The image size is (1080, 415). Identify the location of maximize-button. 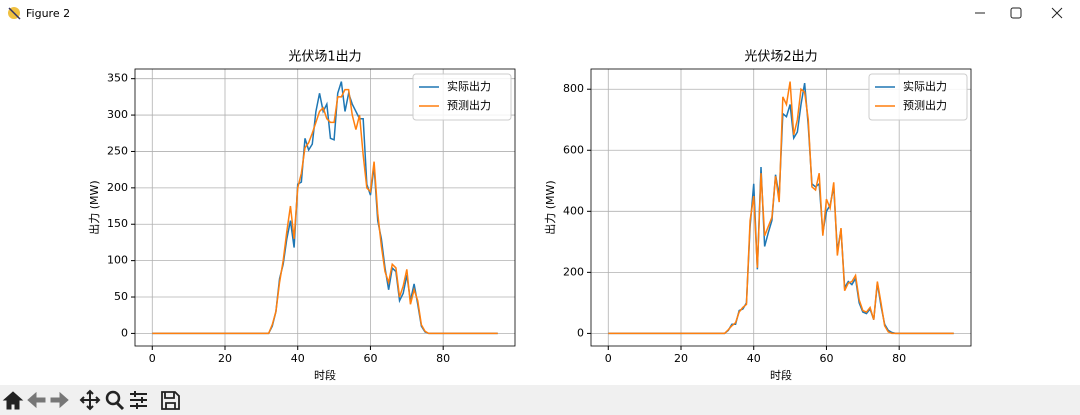
(1016, 13).